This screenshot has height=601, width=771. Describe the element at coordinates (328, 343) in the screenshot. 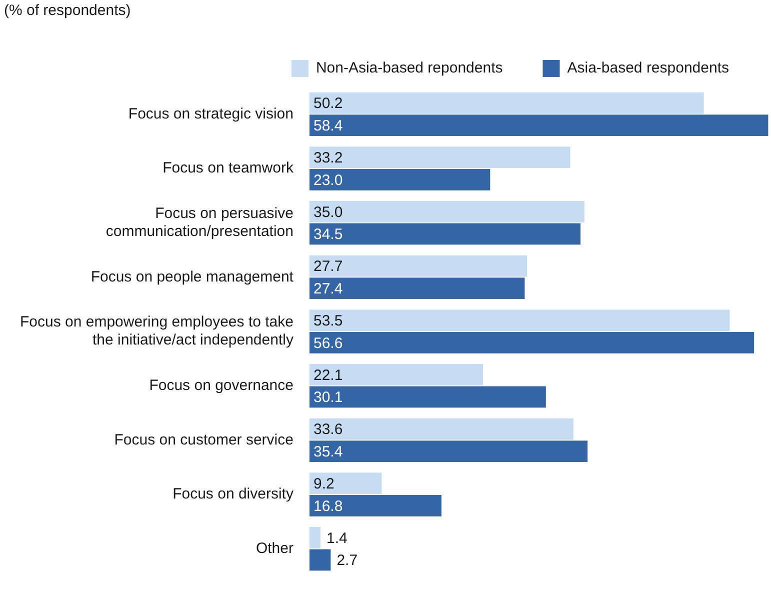

I see `data-label: 56.6` at that location.